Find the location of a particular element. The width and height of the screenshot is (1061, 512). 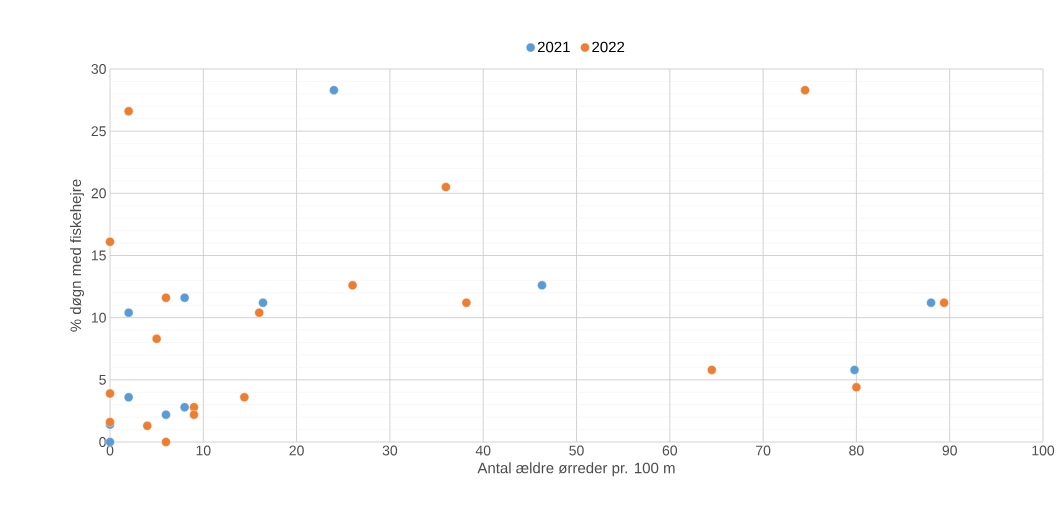

y-tick-label: 25 is located at coordinates (98, 131).